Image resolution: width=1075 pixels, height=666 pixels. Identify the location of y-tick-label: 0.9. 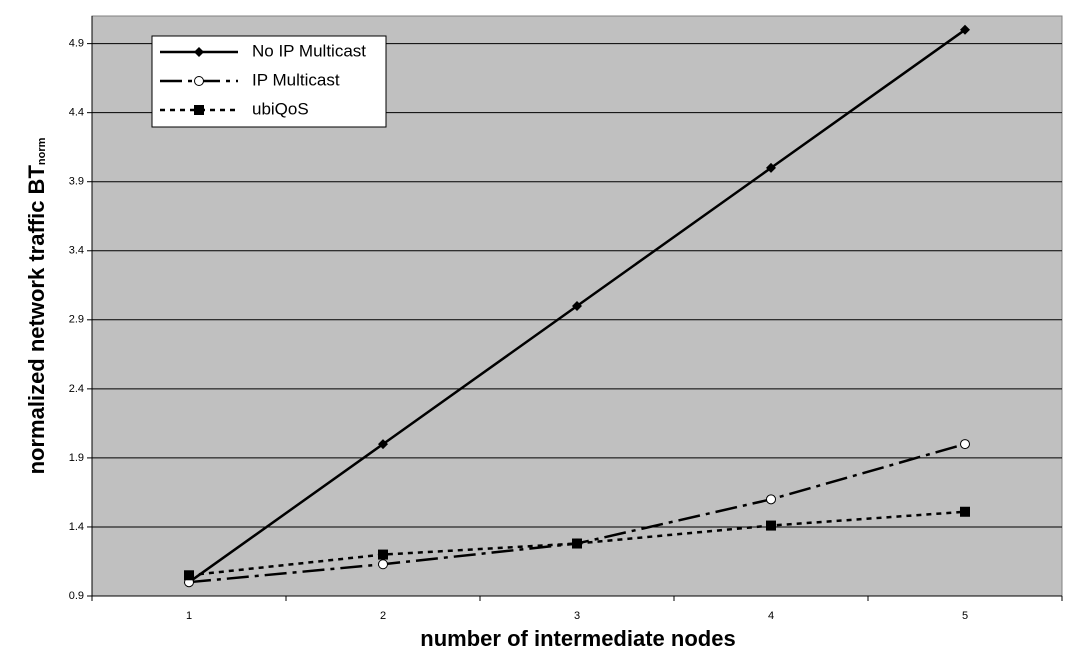
(76, 596).